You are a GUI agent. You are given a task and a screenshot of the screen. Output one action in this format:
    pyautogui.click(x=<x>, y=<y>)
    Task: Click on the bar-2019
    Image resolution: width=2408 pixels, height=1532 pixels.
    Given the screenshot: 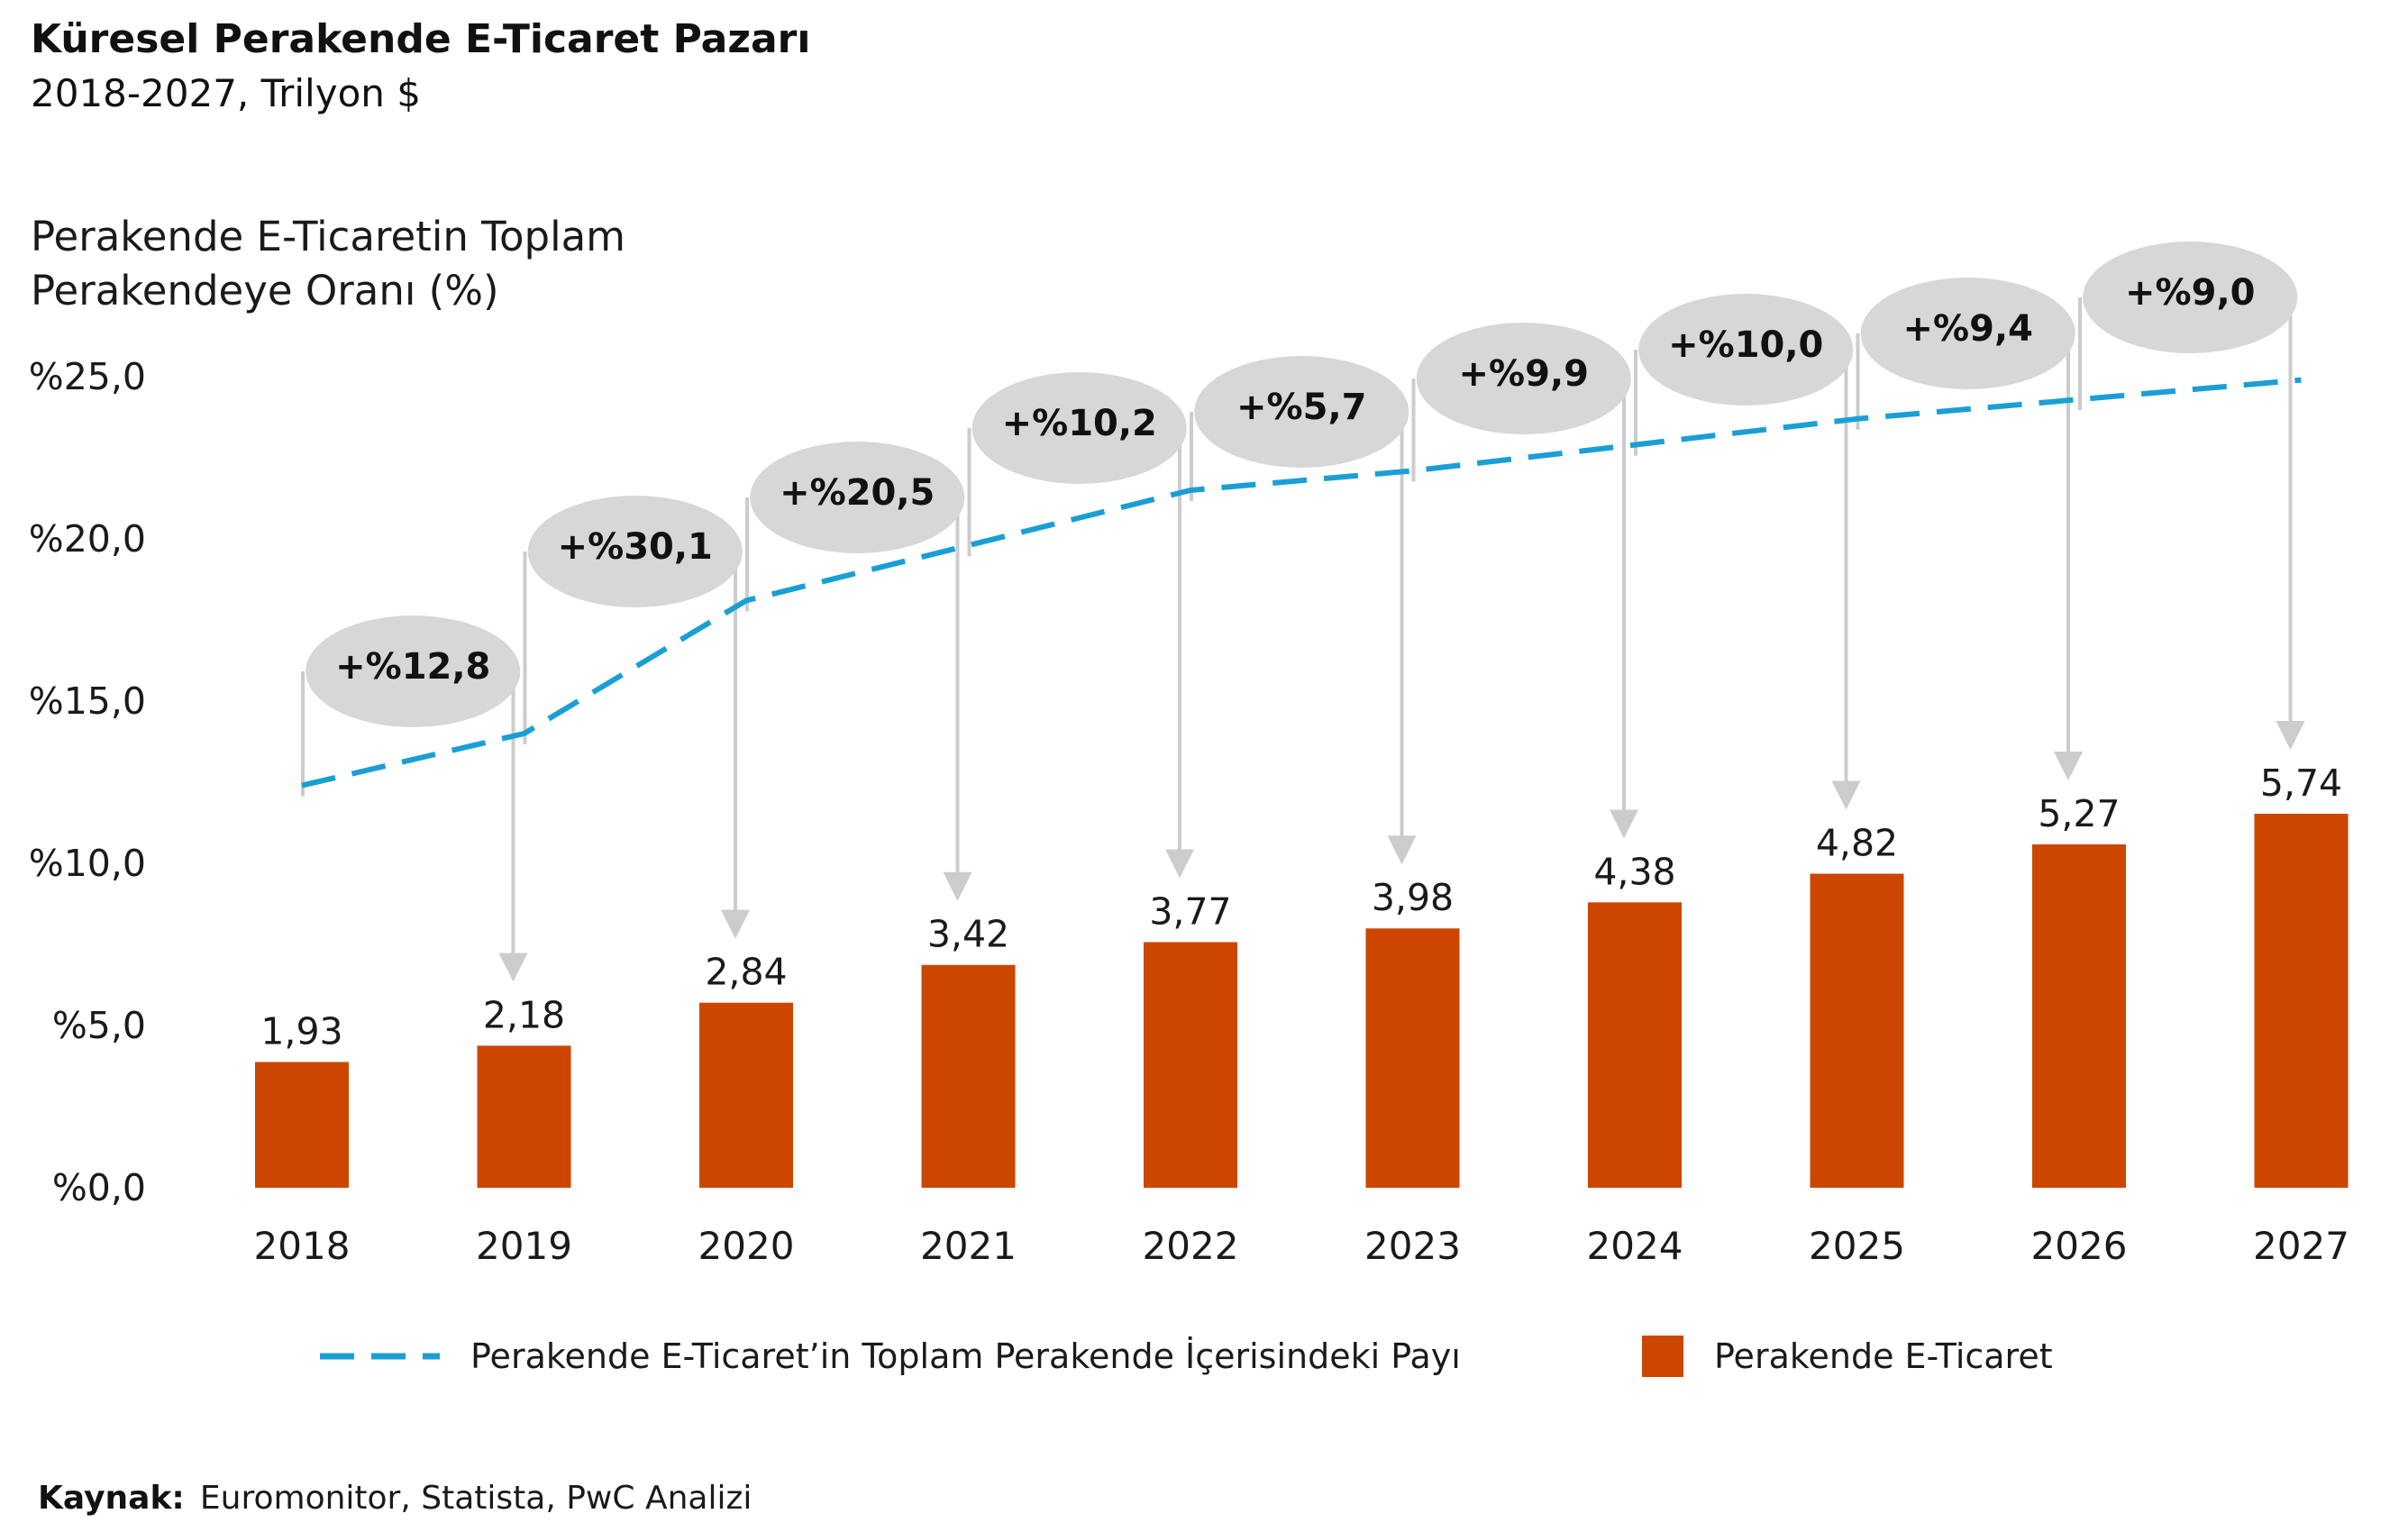 What is the action you would take?
    pyautogui.click(x=524, y=1116)
    